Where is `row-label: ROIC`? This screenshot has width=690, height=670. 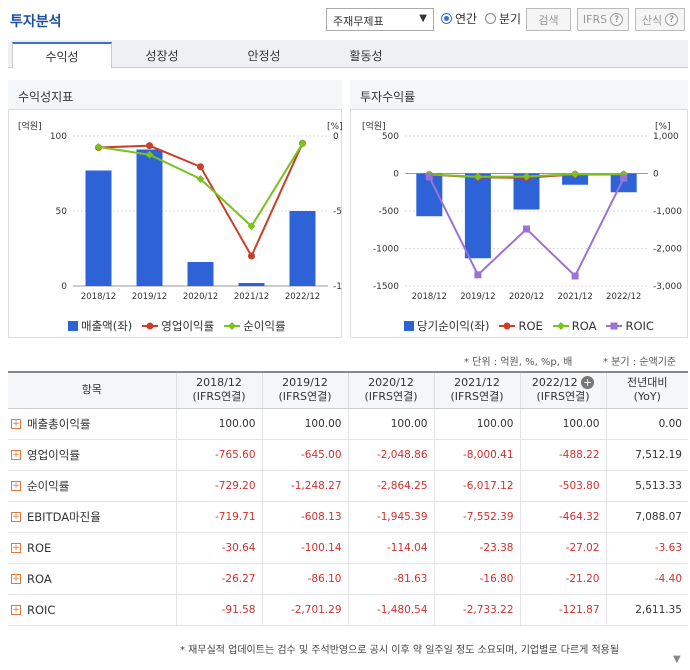 row-label: ROIC is located at coordinates (41, 609).